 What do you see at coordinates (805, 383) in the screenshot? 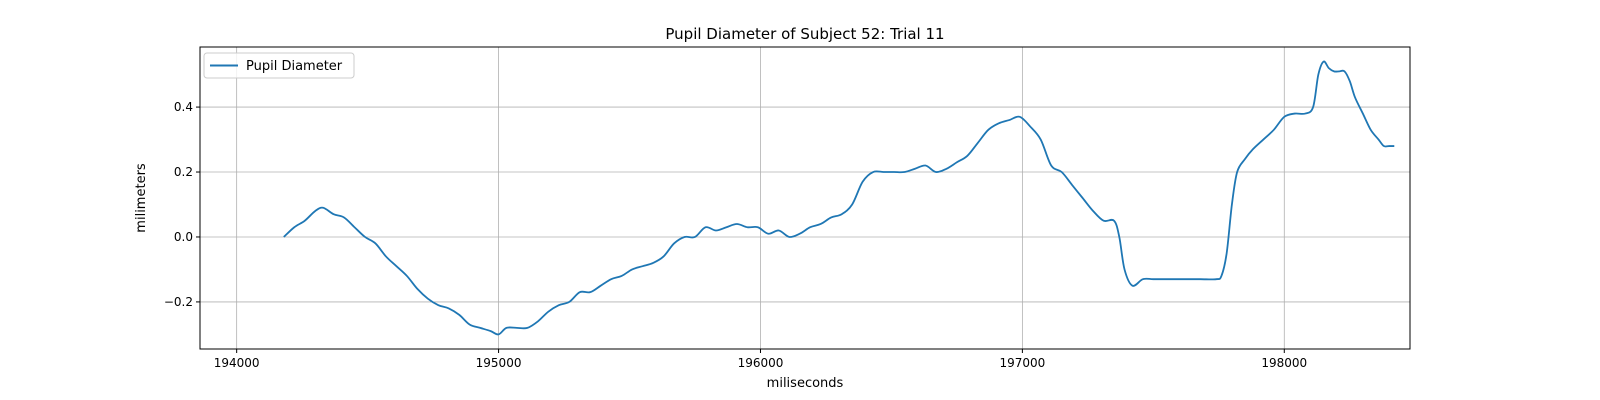
I see `x-axis-title: miliseconds` at bounding box center [805, 383].